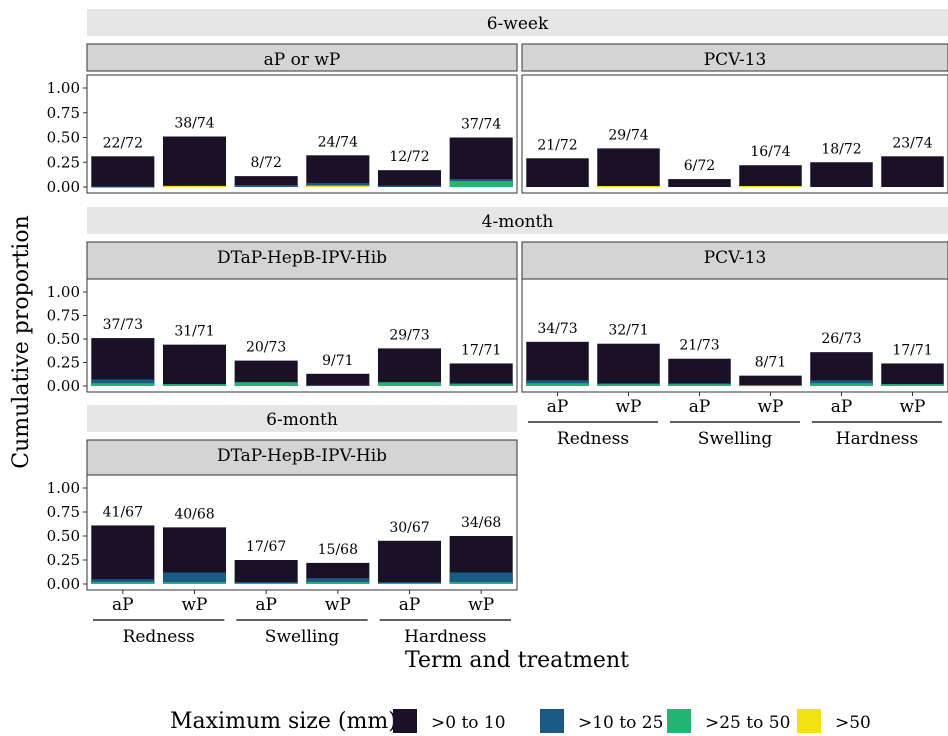 The image size is (948, 736). Describe the element at coordinates (735, 60) in the screenshot. I see `panel-strip-label: PCV-13` at that location.